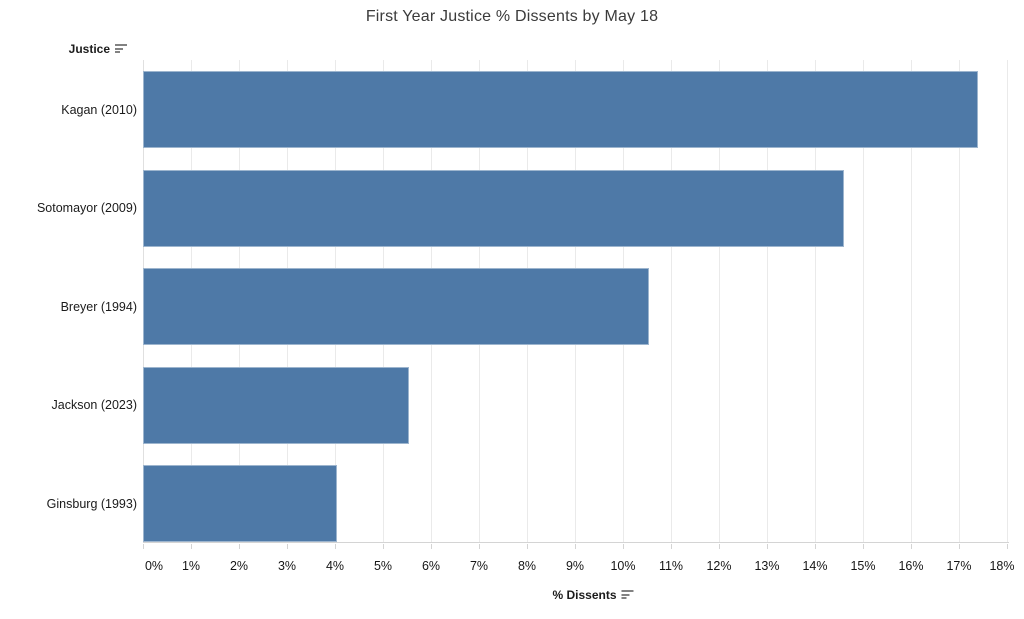 Image resolution: width=1024 pixels, height=619 pixels. I want to click on row-header-justice: Justice, so click(98, 49).